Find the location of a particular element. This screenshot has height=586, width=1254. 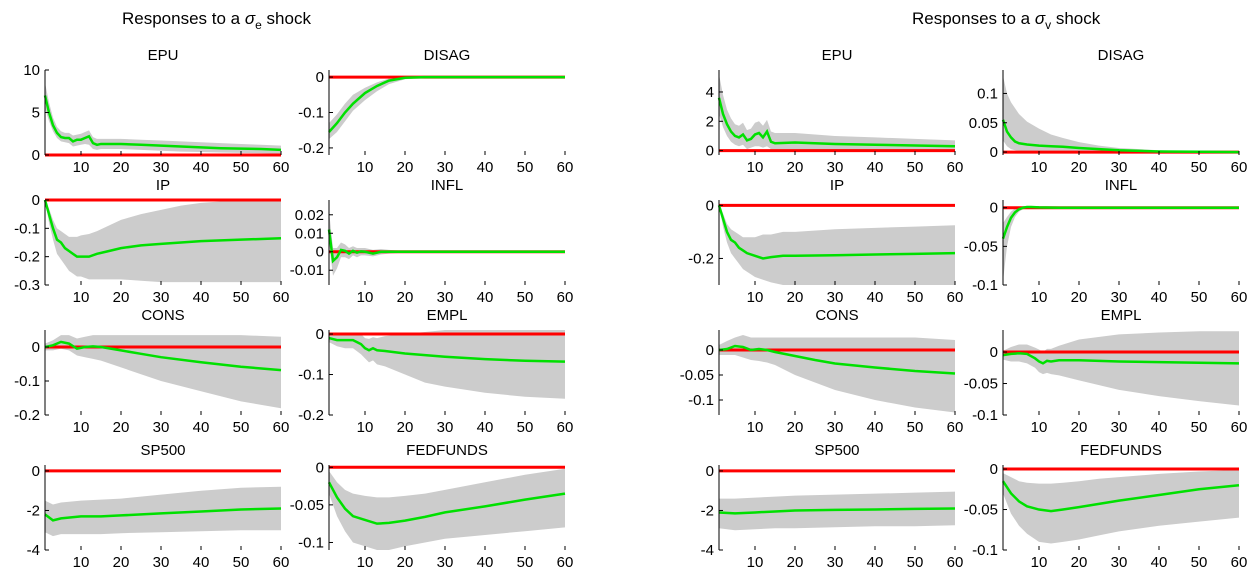

panel-right-fedfunds: 0 -0.05 -0.1 10 20 30 40 50 60 FEDFUNDS is located at coordinates (1106, 506).